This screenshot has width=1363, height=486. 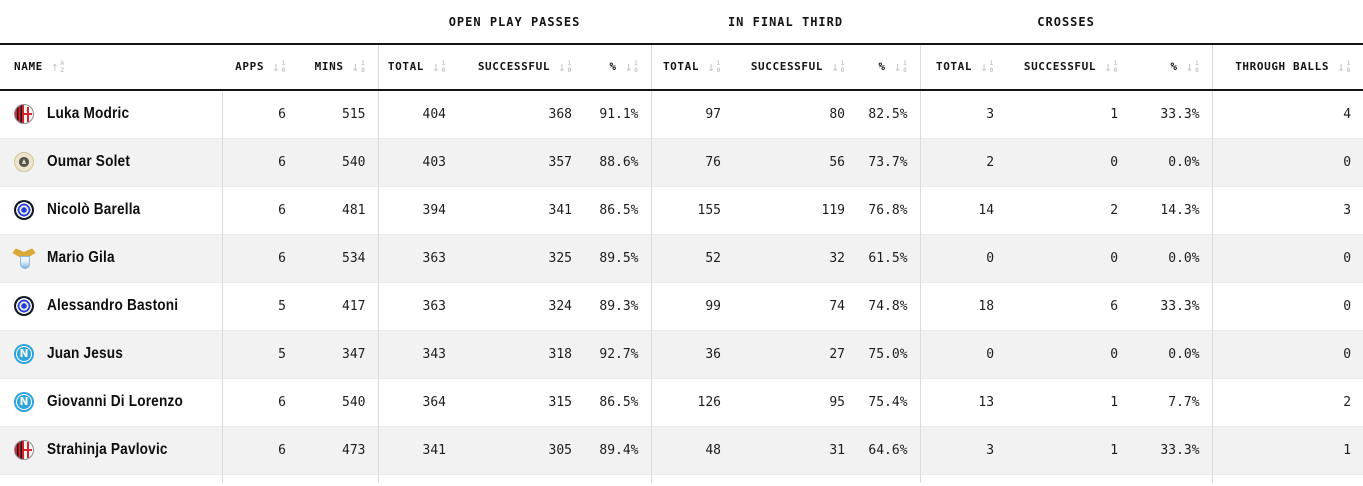 I want to click on cell-crosses_total: 14, so click(x=963, y=209).